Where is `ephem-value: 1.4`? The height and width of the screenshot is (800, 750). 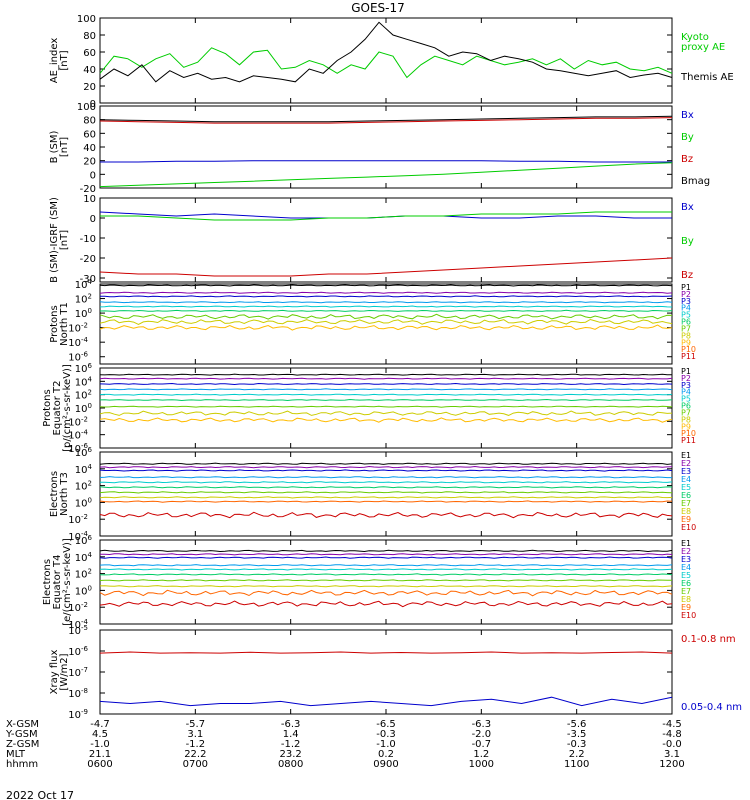 ephem-value: 1.4 is located at coordinates (291, 734).